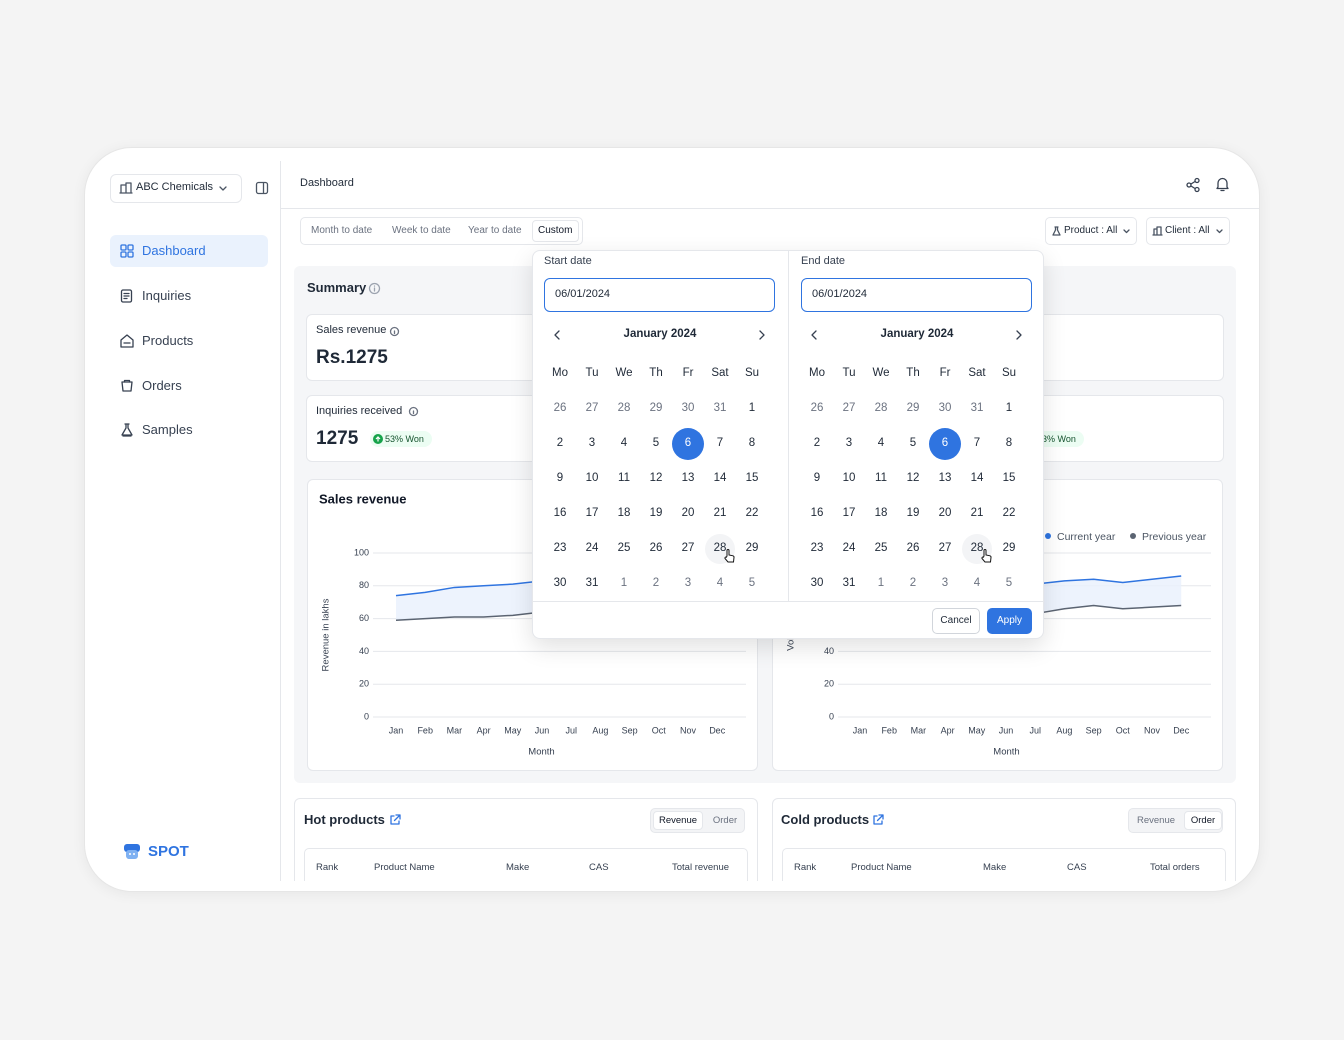  I want to click on calendar-day: 16, so click(817, 513).